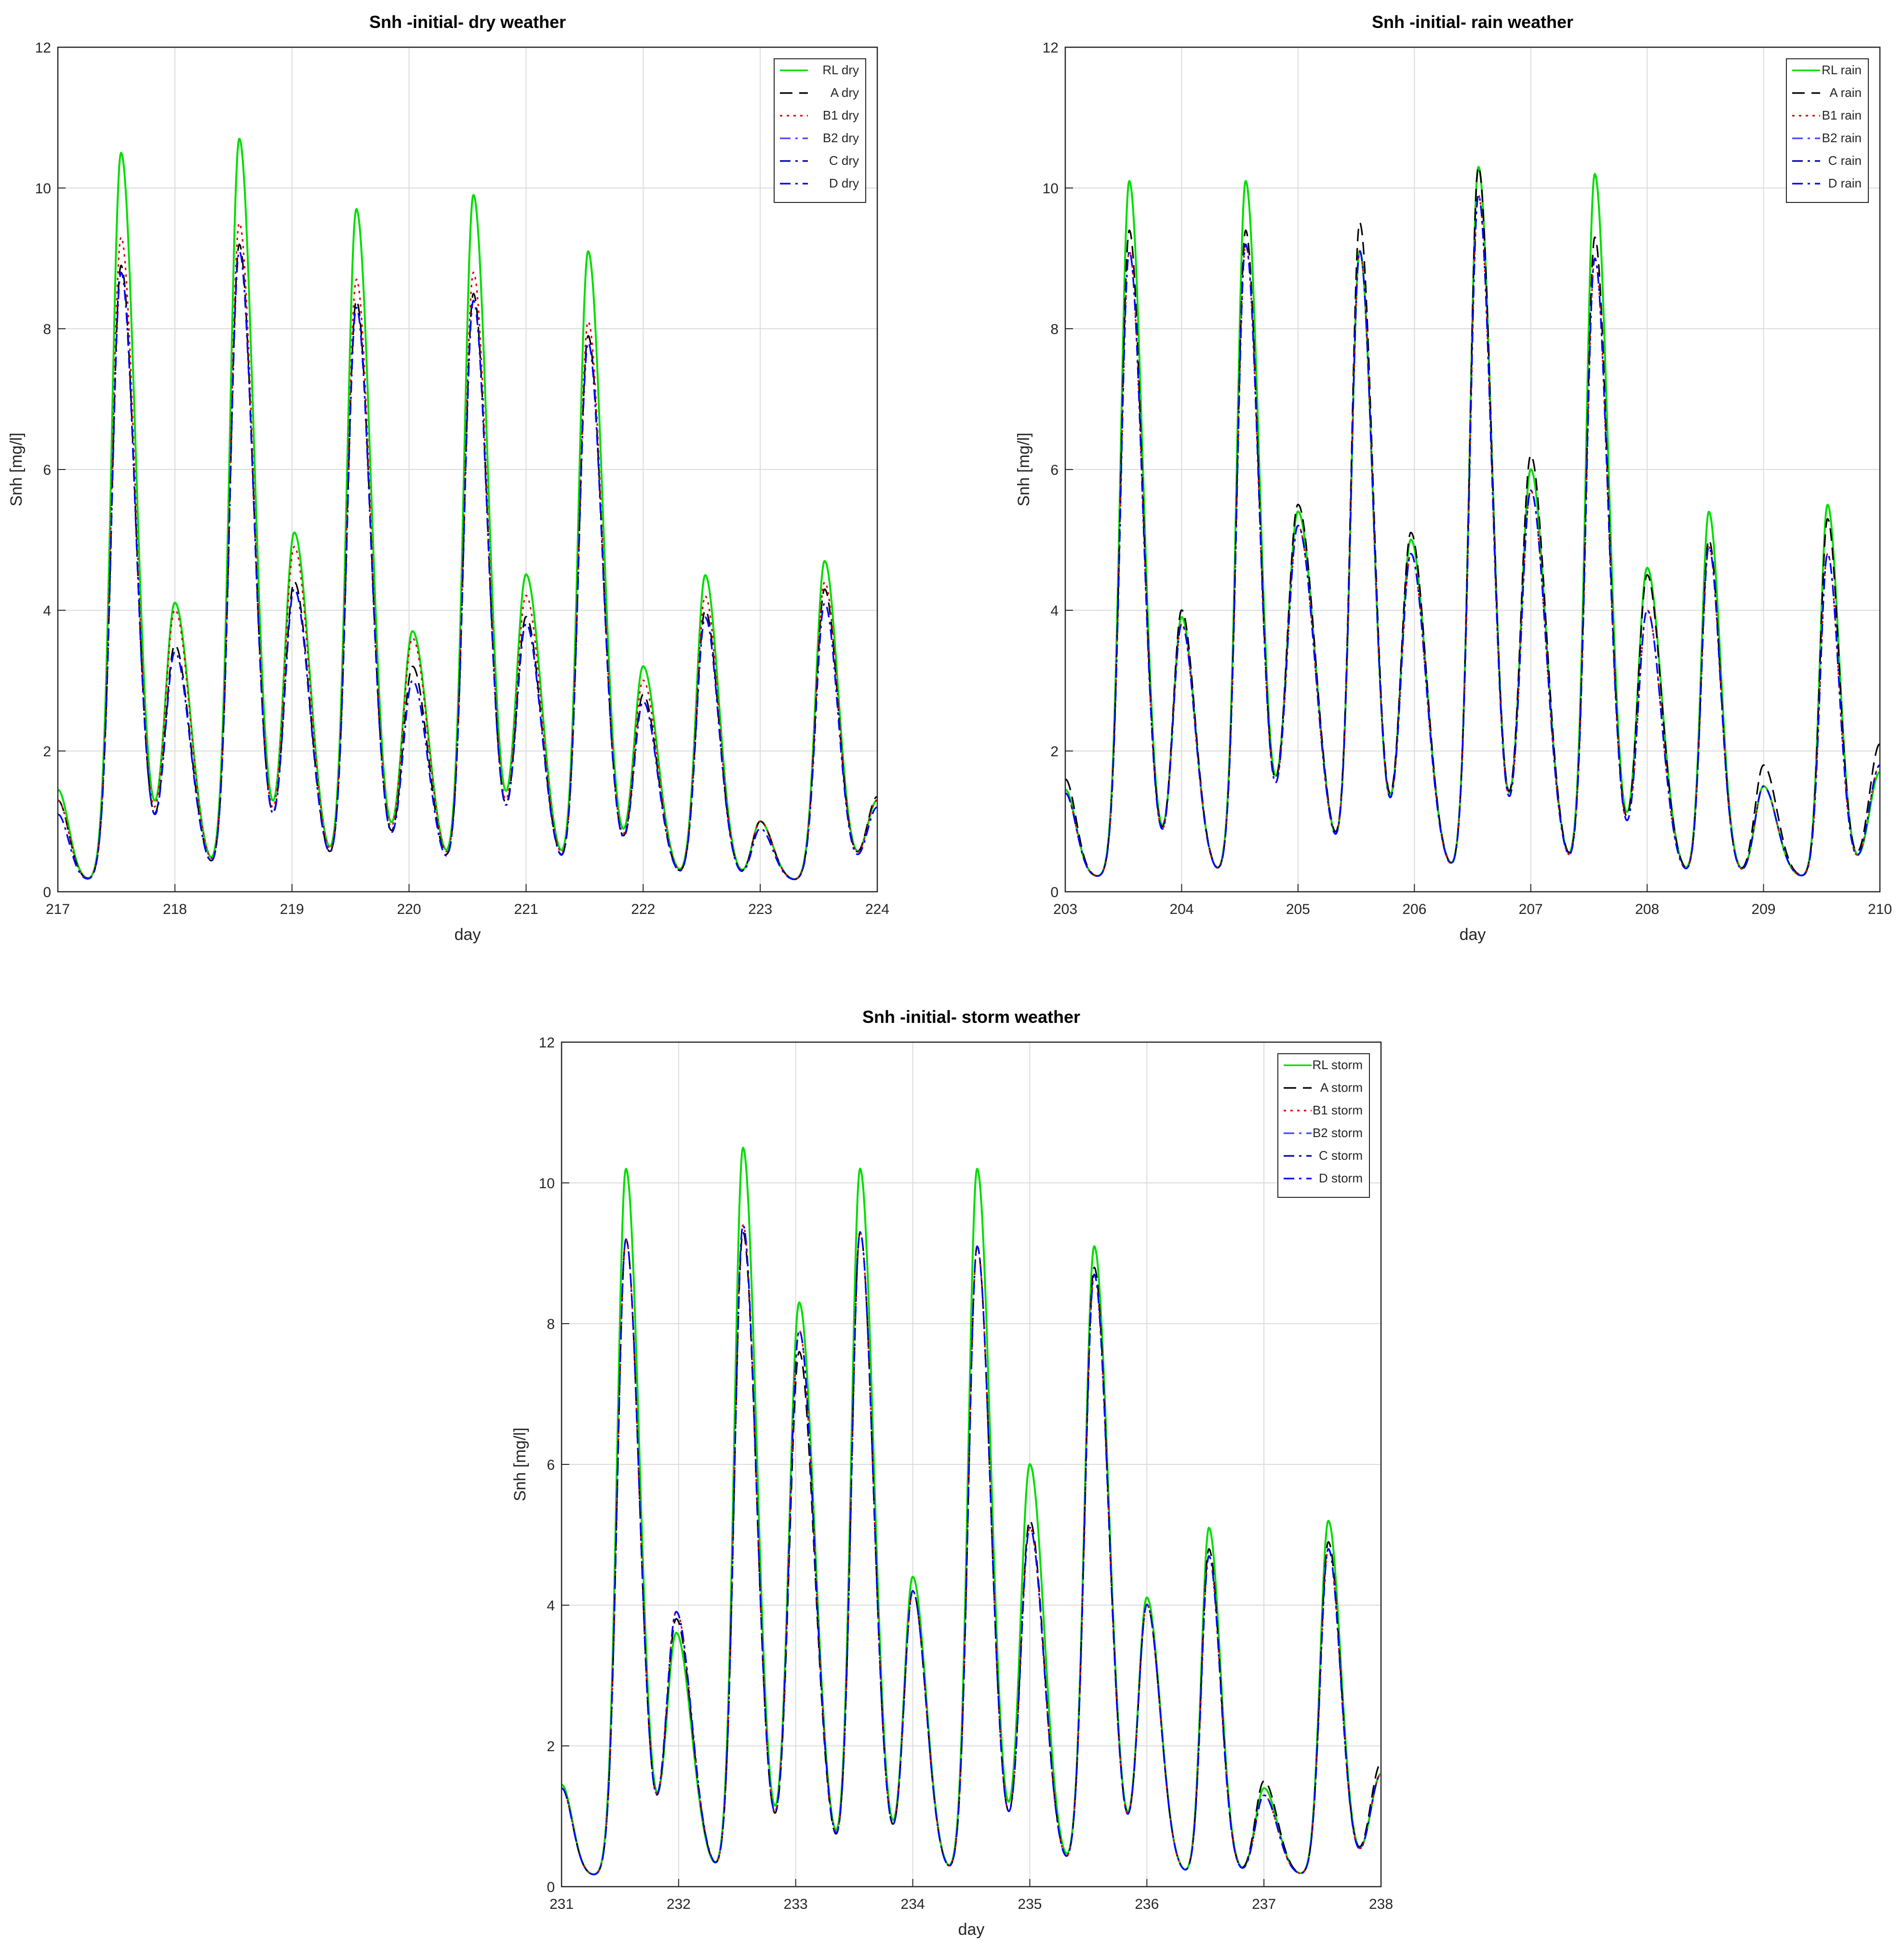 The image size is (1904, 1958). What do you see at coordinates (1381, 1904) in the screenshot?
I see `x-tick-label: 238` at bounding box center [1381, 1904].